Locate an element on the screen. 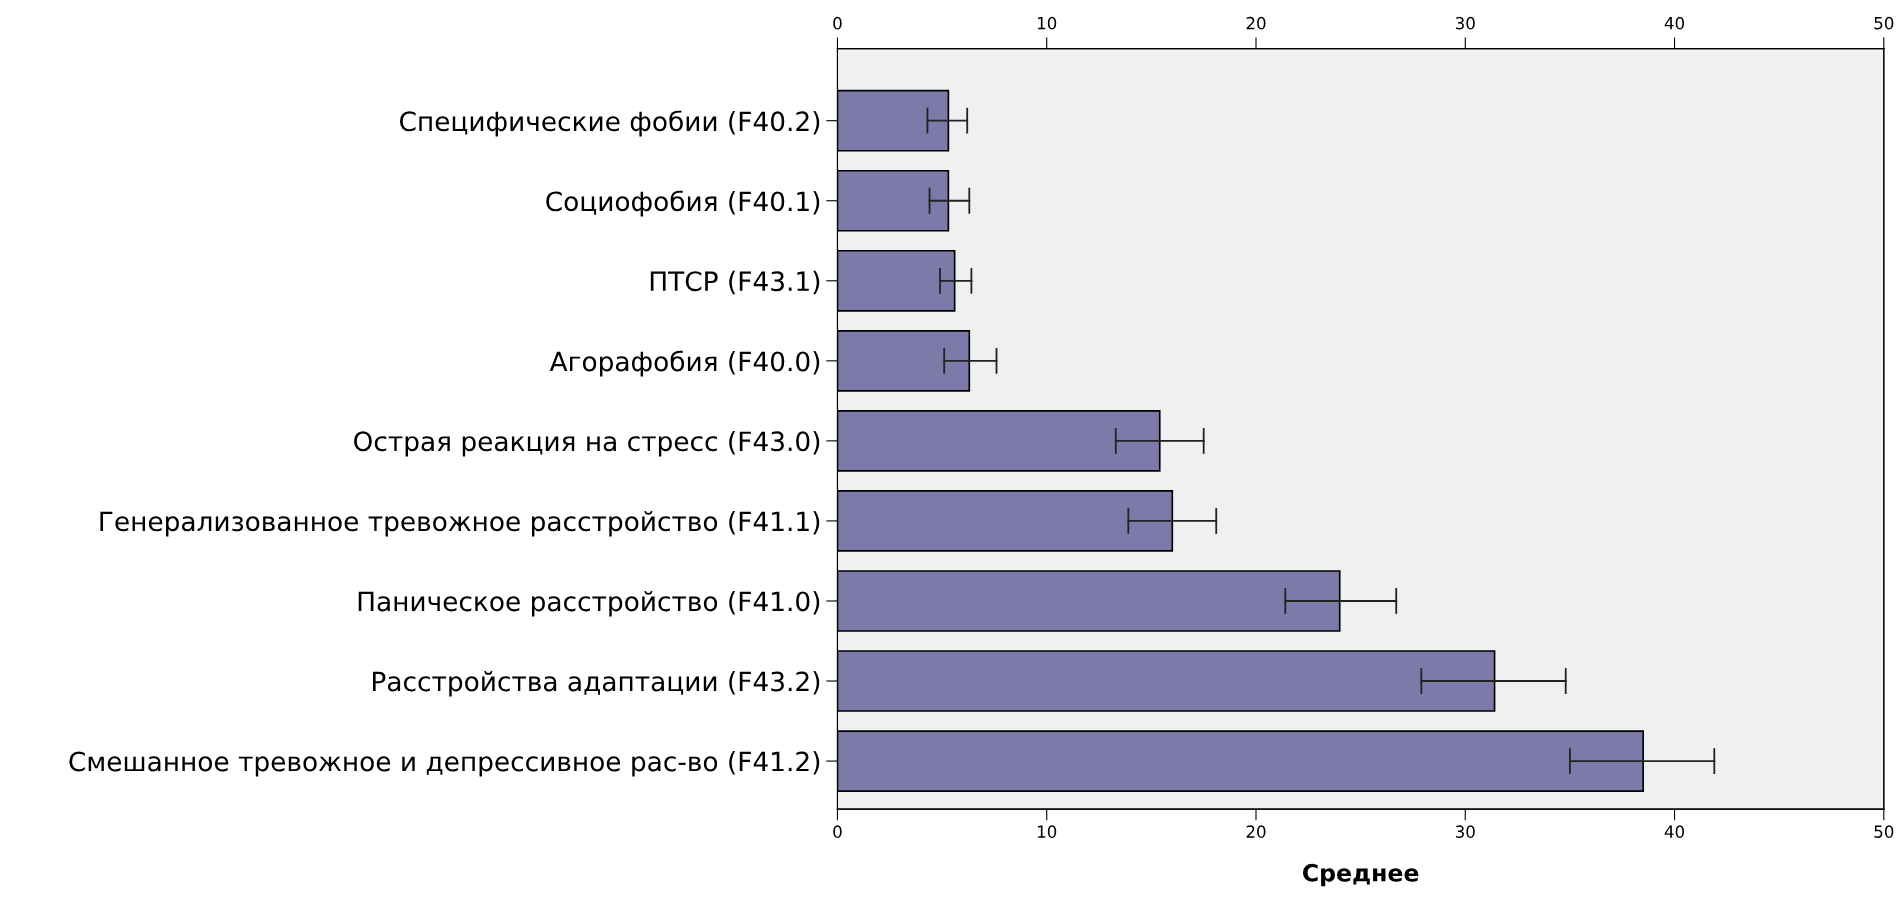 This screenshot has height=901, width=1899. x2-tick-label: 50 is located at coordinates (1884, 23).